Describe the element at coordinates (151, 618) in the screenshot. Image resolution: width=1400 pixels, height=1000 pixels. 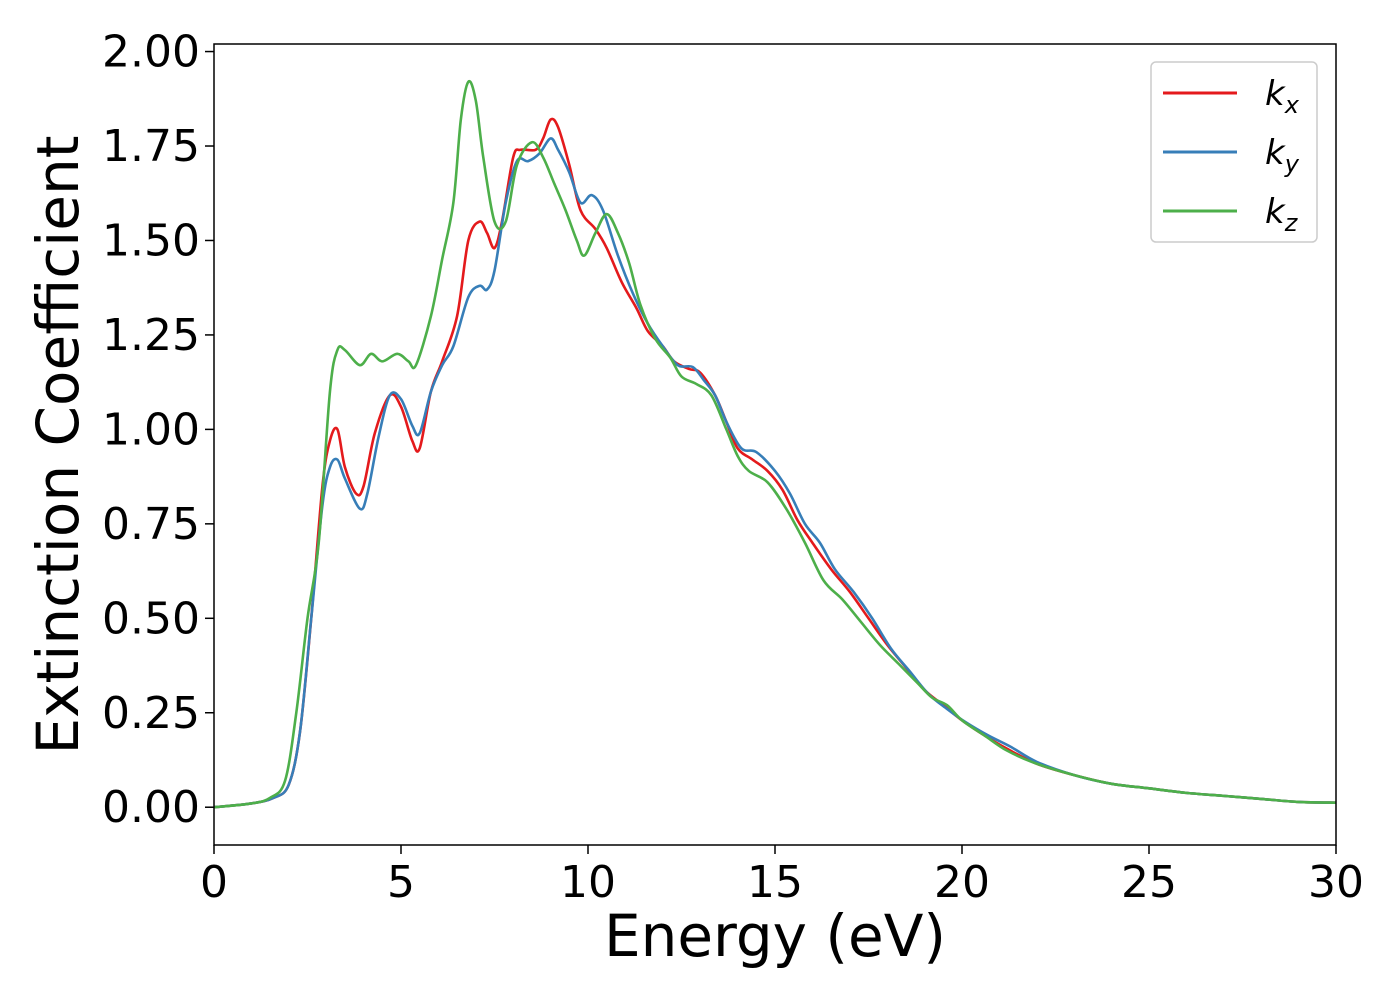
I see `y-tick-label: 0.50` at that location.